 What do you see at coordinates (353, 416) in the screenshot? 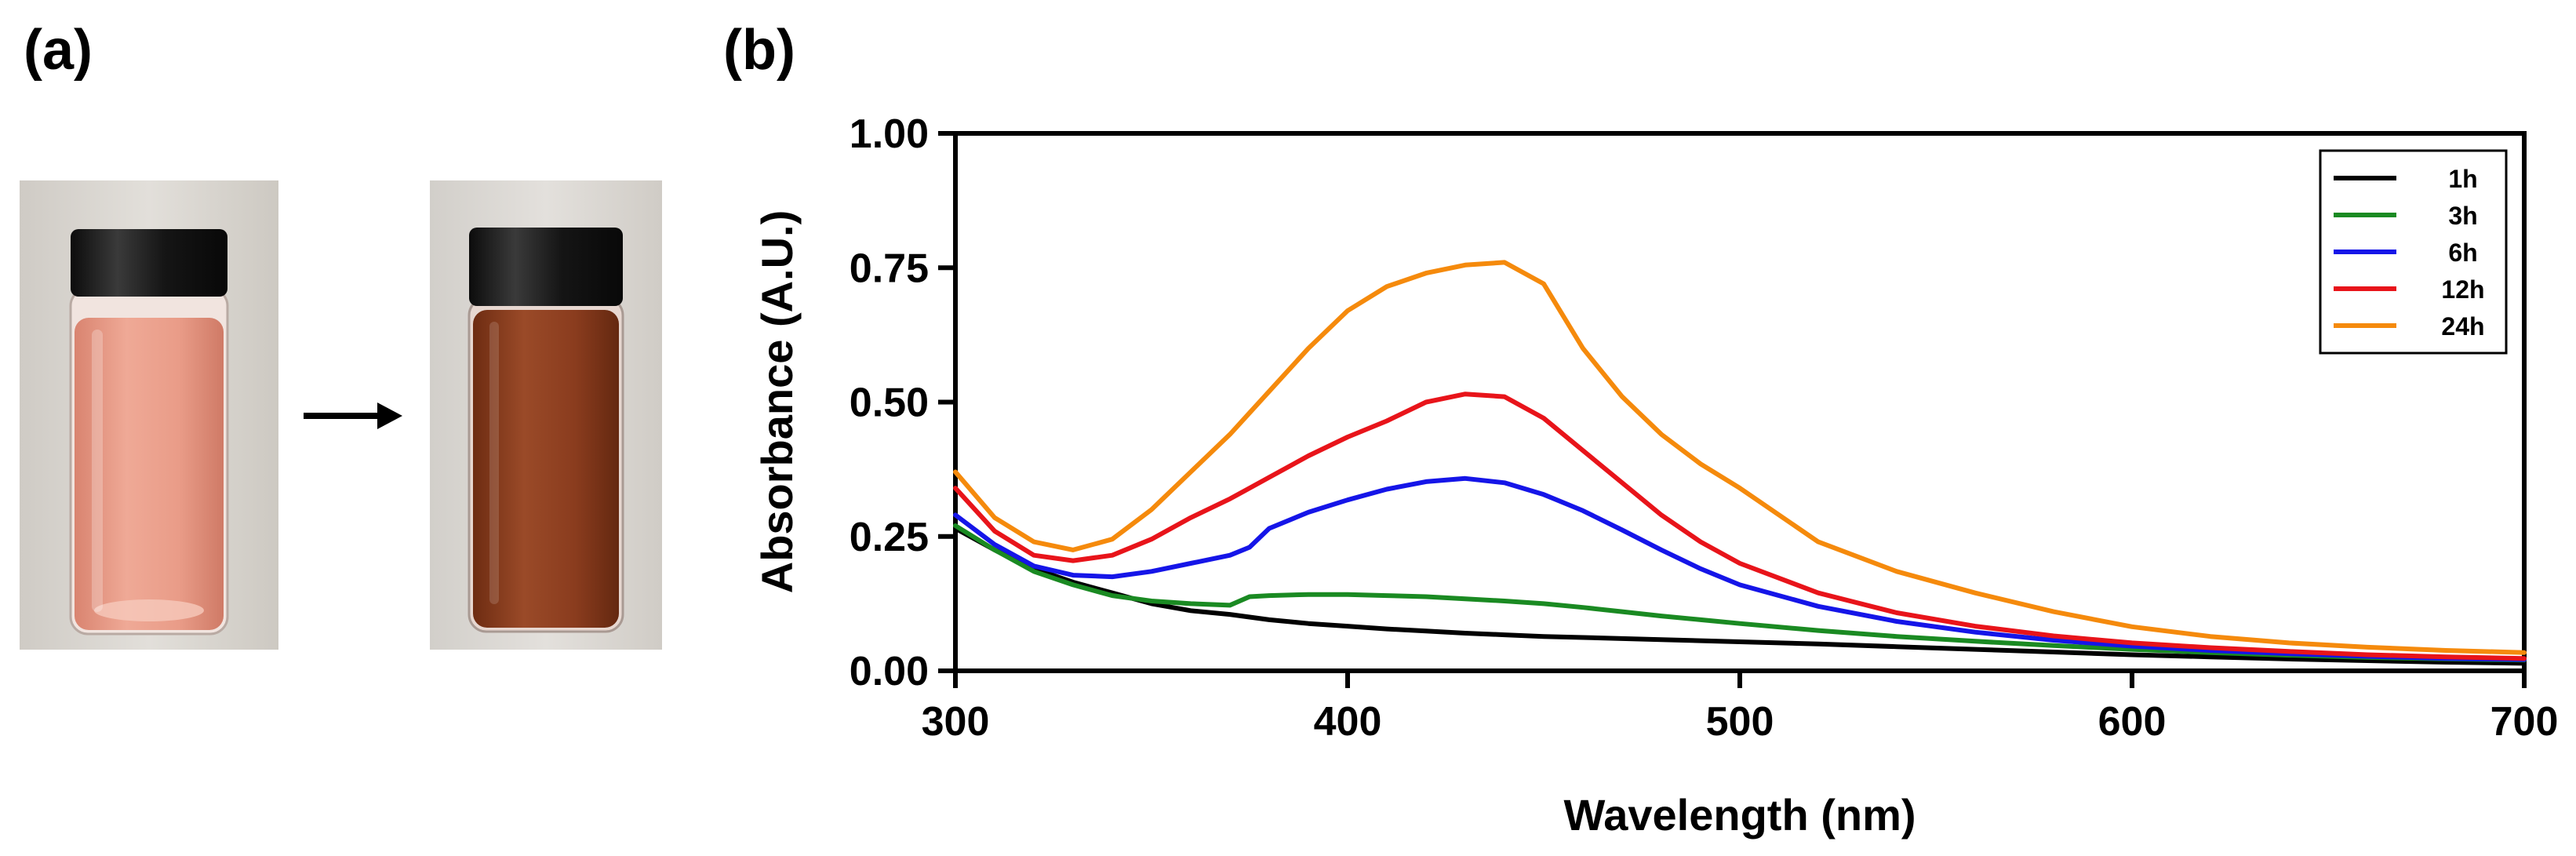
I see `arrow-right-icon` at bounding box center [353, 416].